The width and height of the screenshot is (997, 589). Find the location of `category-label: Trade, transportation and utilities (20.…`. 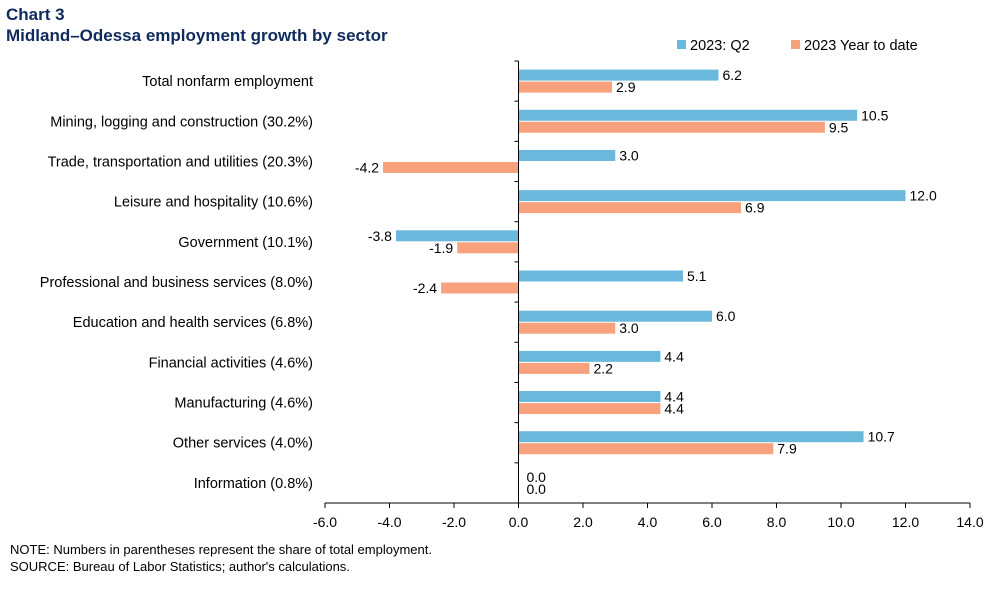

category-label: Trade, transportation and utilities (20.… is located at coordinates (180, 162).